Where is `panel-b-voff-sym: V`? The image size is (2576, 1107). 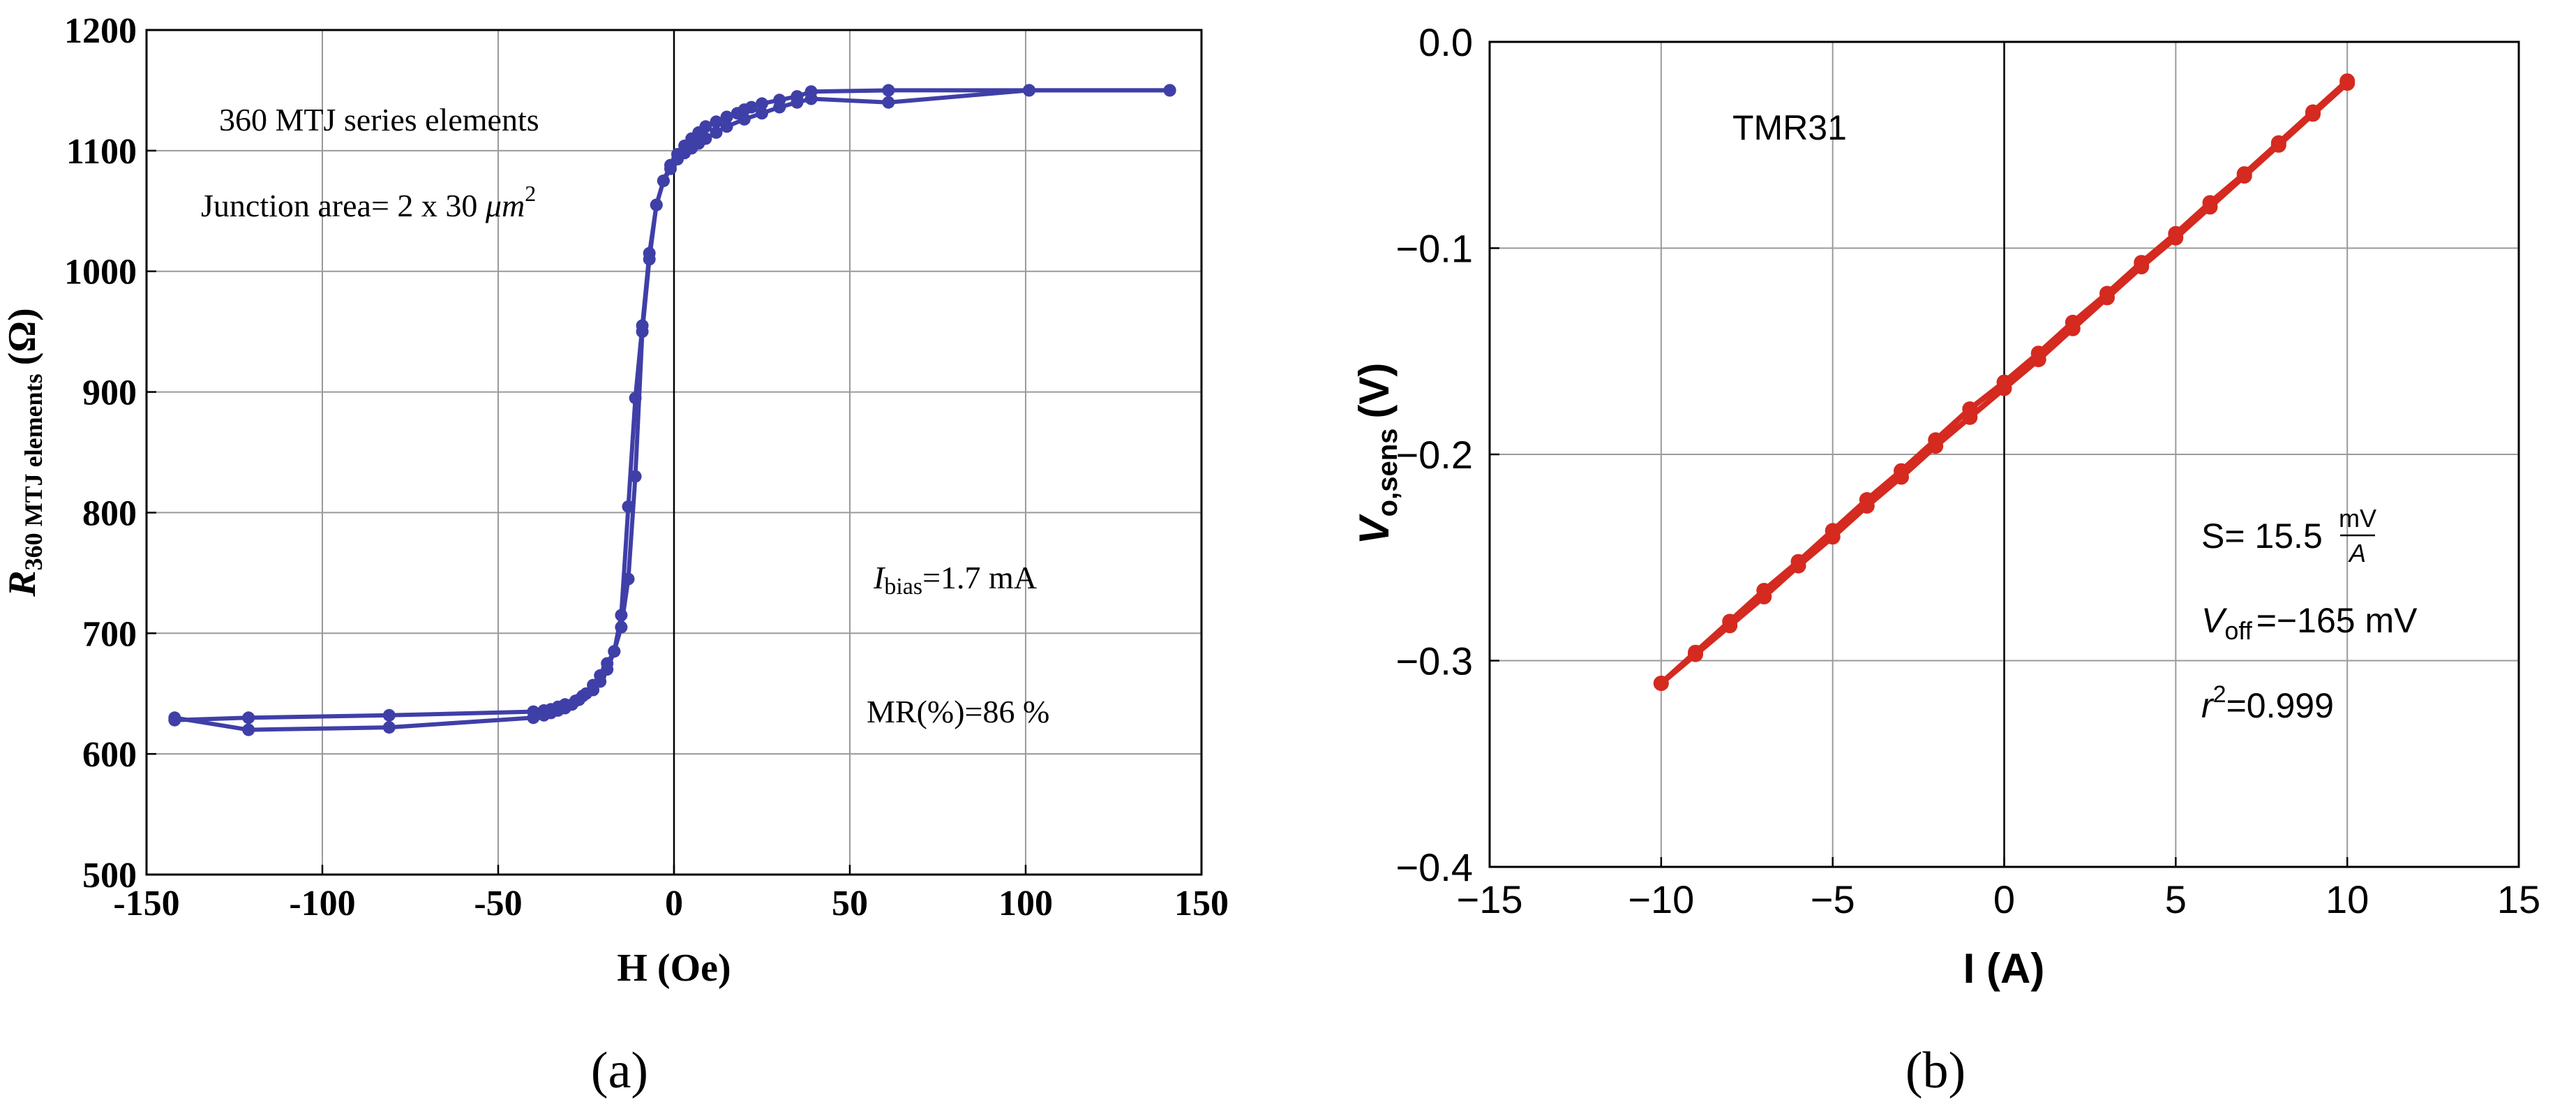
panel-b-voff-sym: V is located at coordinates (2214, 621).